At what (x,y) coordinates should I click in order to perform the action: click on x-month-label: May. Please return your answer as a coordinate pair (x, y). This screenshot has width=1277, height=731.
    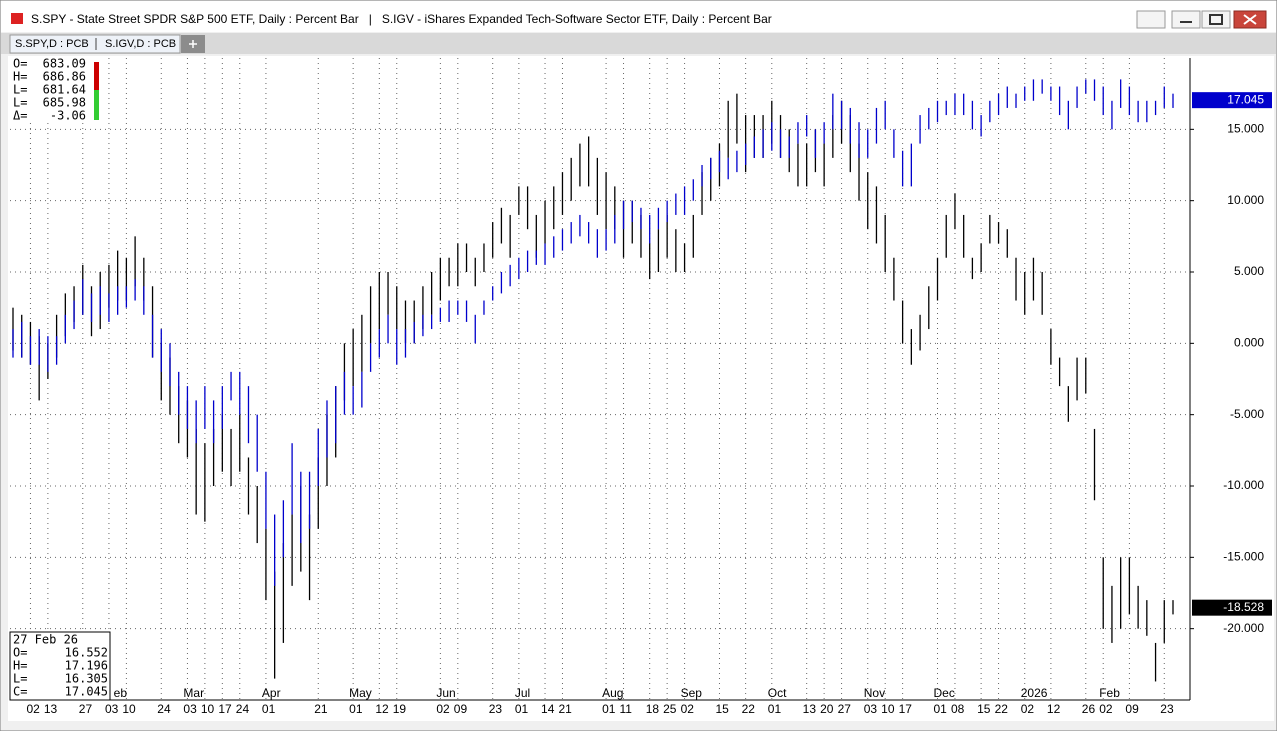
    Looking at the image, I should click on (360, 693).